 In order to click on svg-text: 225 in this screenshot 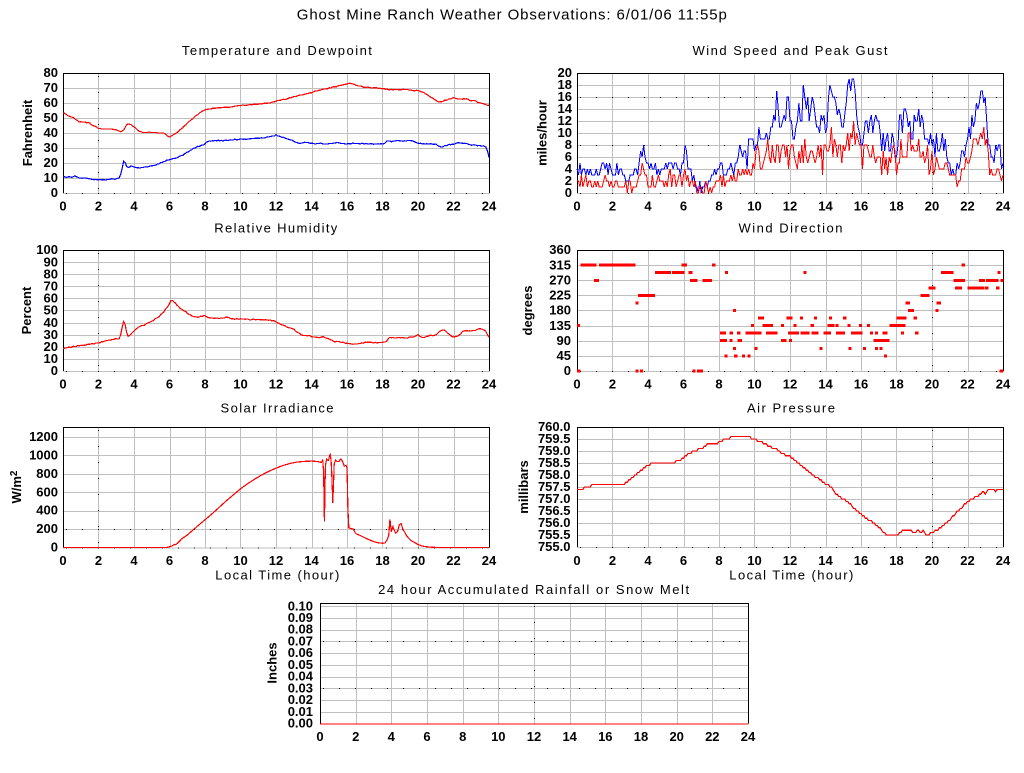, I will do `click(560, 295)`.